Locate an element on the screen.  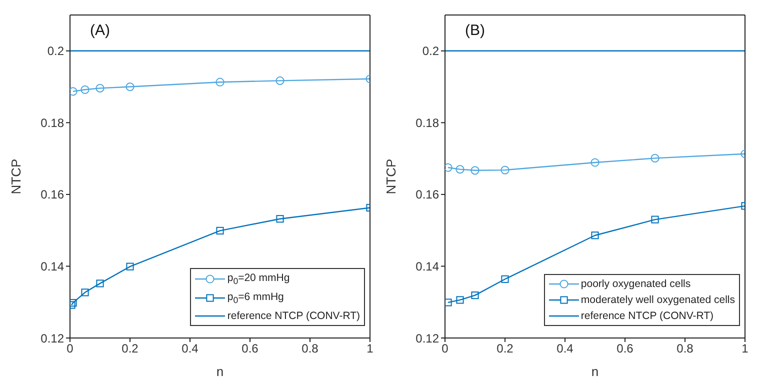
annotation: (B) is located at coordinates (475, 30).